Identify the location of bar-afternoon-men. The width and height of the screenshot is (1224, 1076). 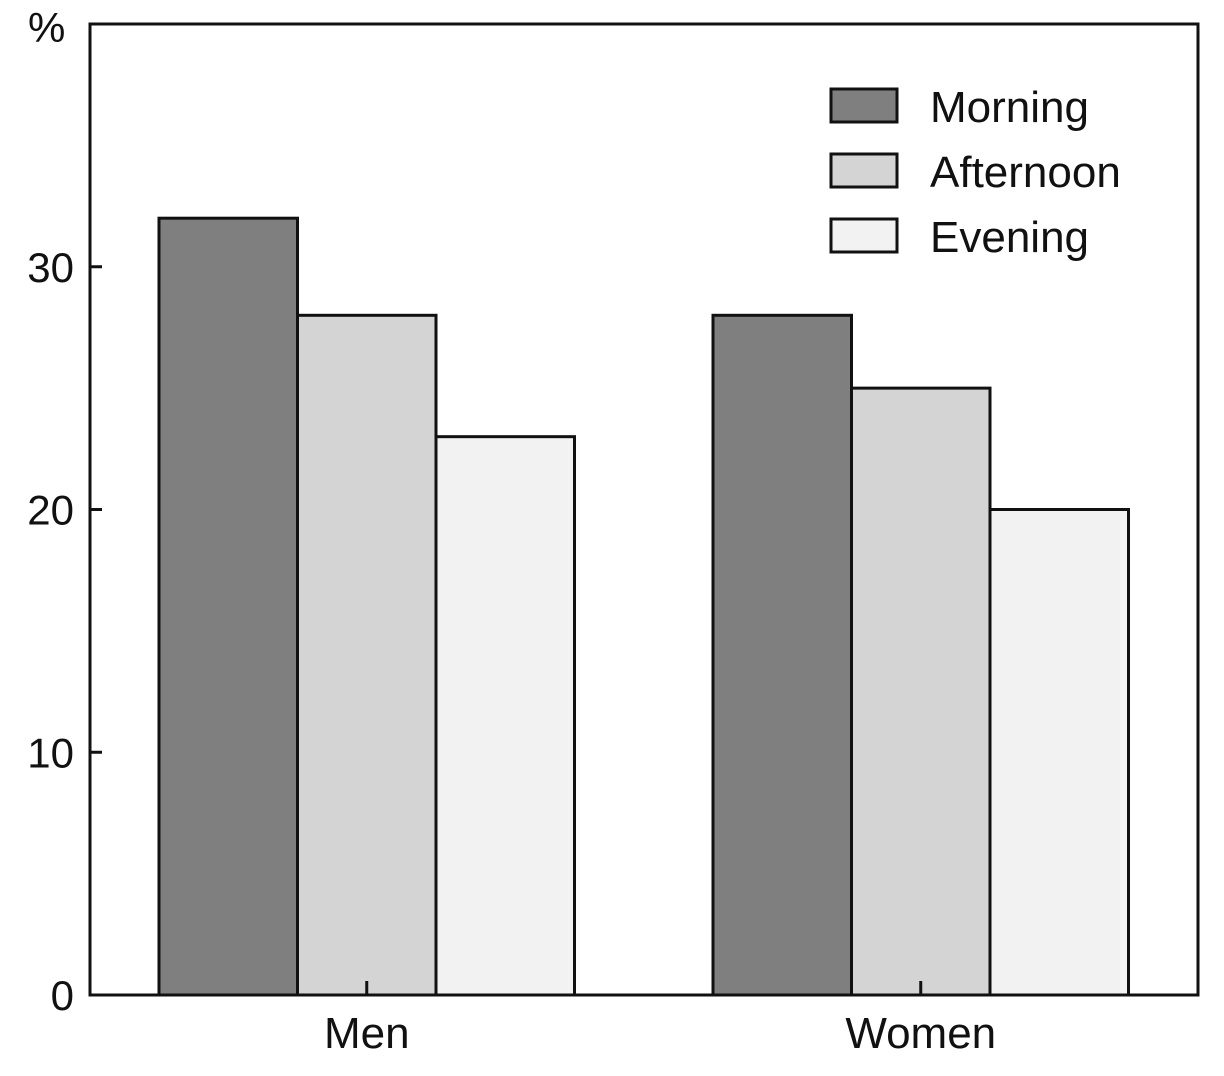
(367, 655).